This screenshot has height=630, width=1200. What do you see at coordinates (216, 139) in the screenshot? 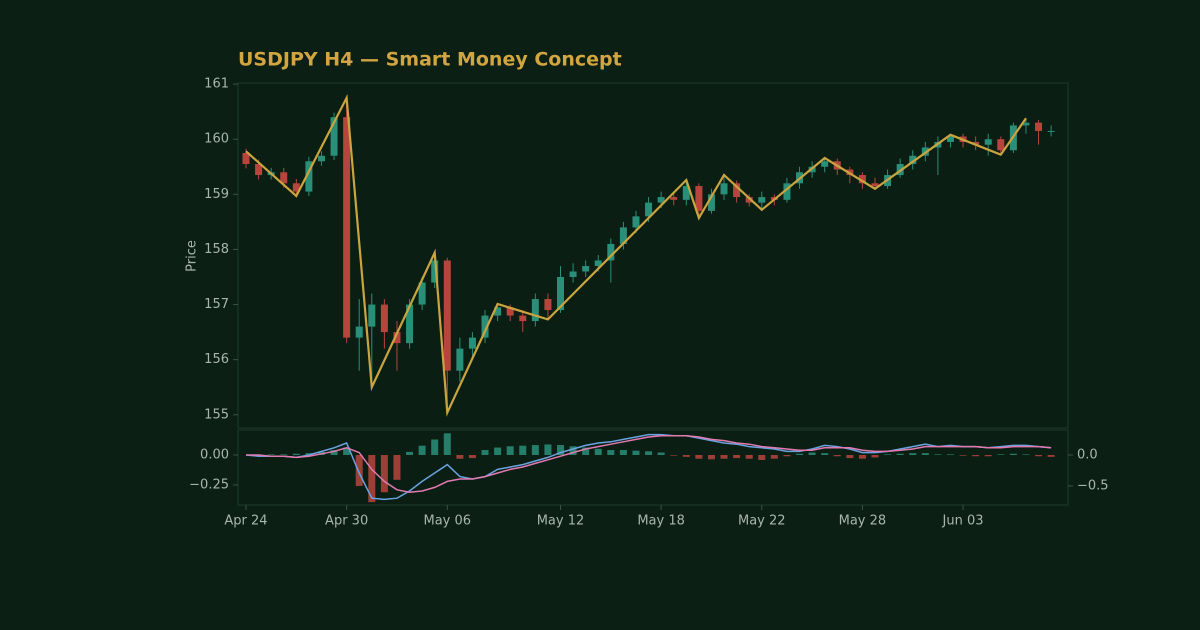
I see `y-tick-label: 160` at bounding box center [216, 139].